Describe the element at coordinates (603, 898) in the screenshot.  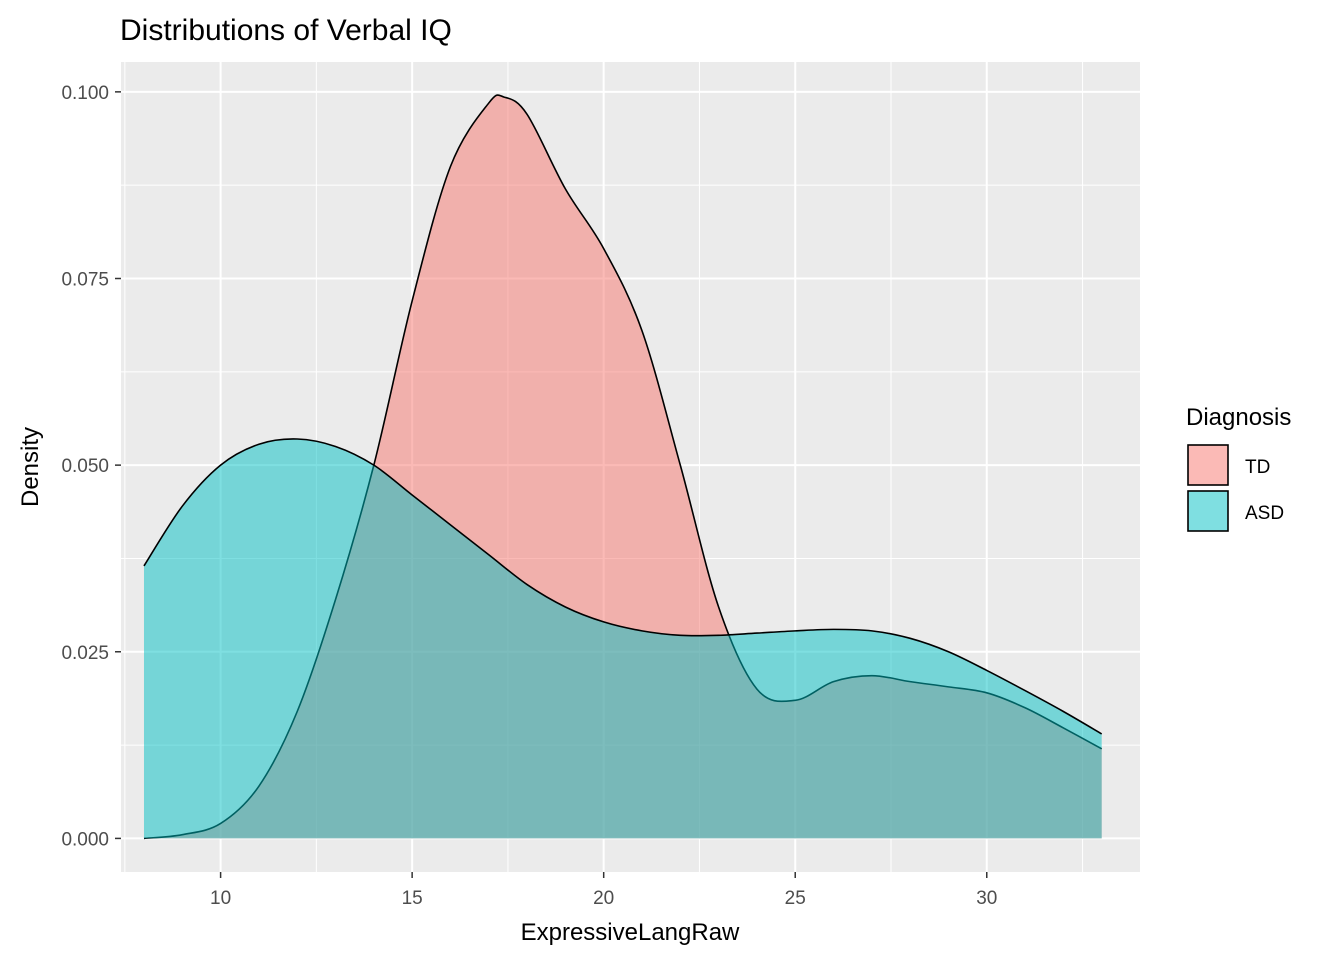
I see `x-tick-label: 20` at that location.